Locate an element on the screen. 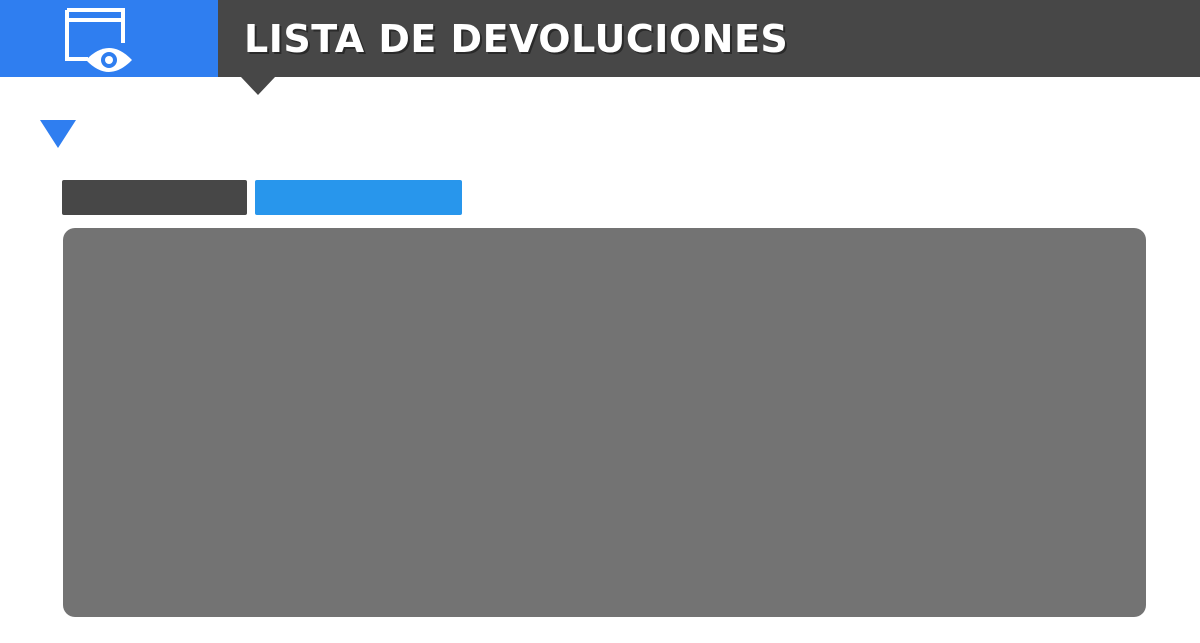 The image size is (1200, 643). header-bar: LISTA DE DEVOLUCIONES is located at coordinates (600, 38).